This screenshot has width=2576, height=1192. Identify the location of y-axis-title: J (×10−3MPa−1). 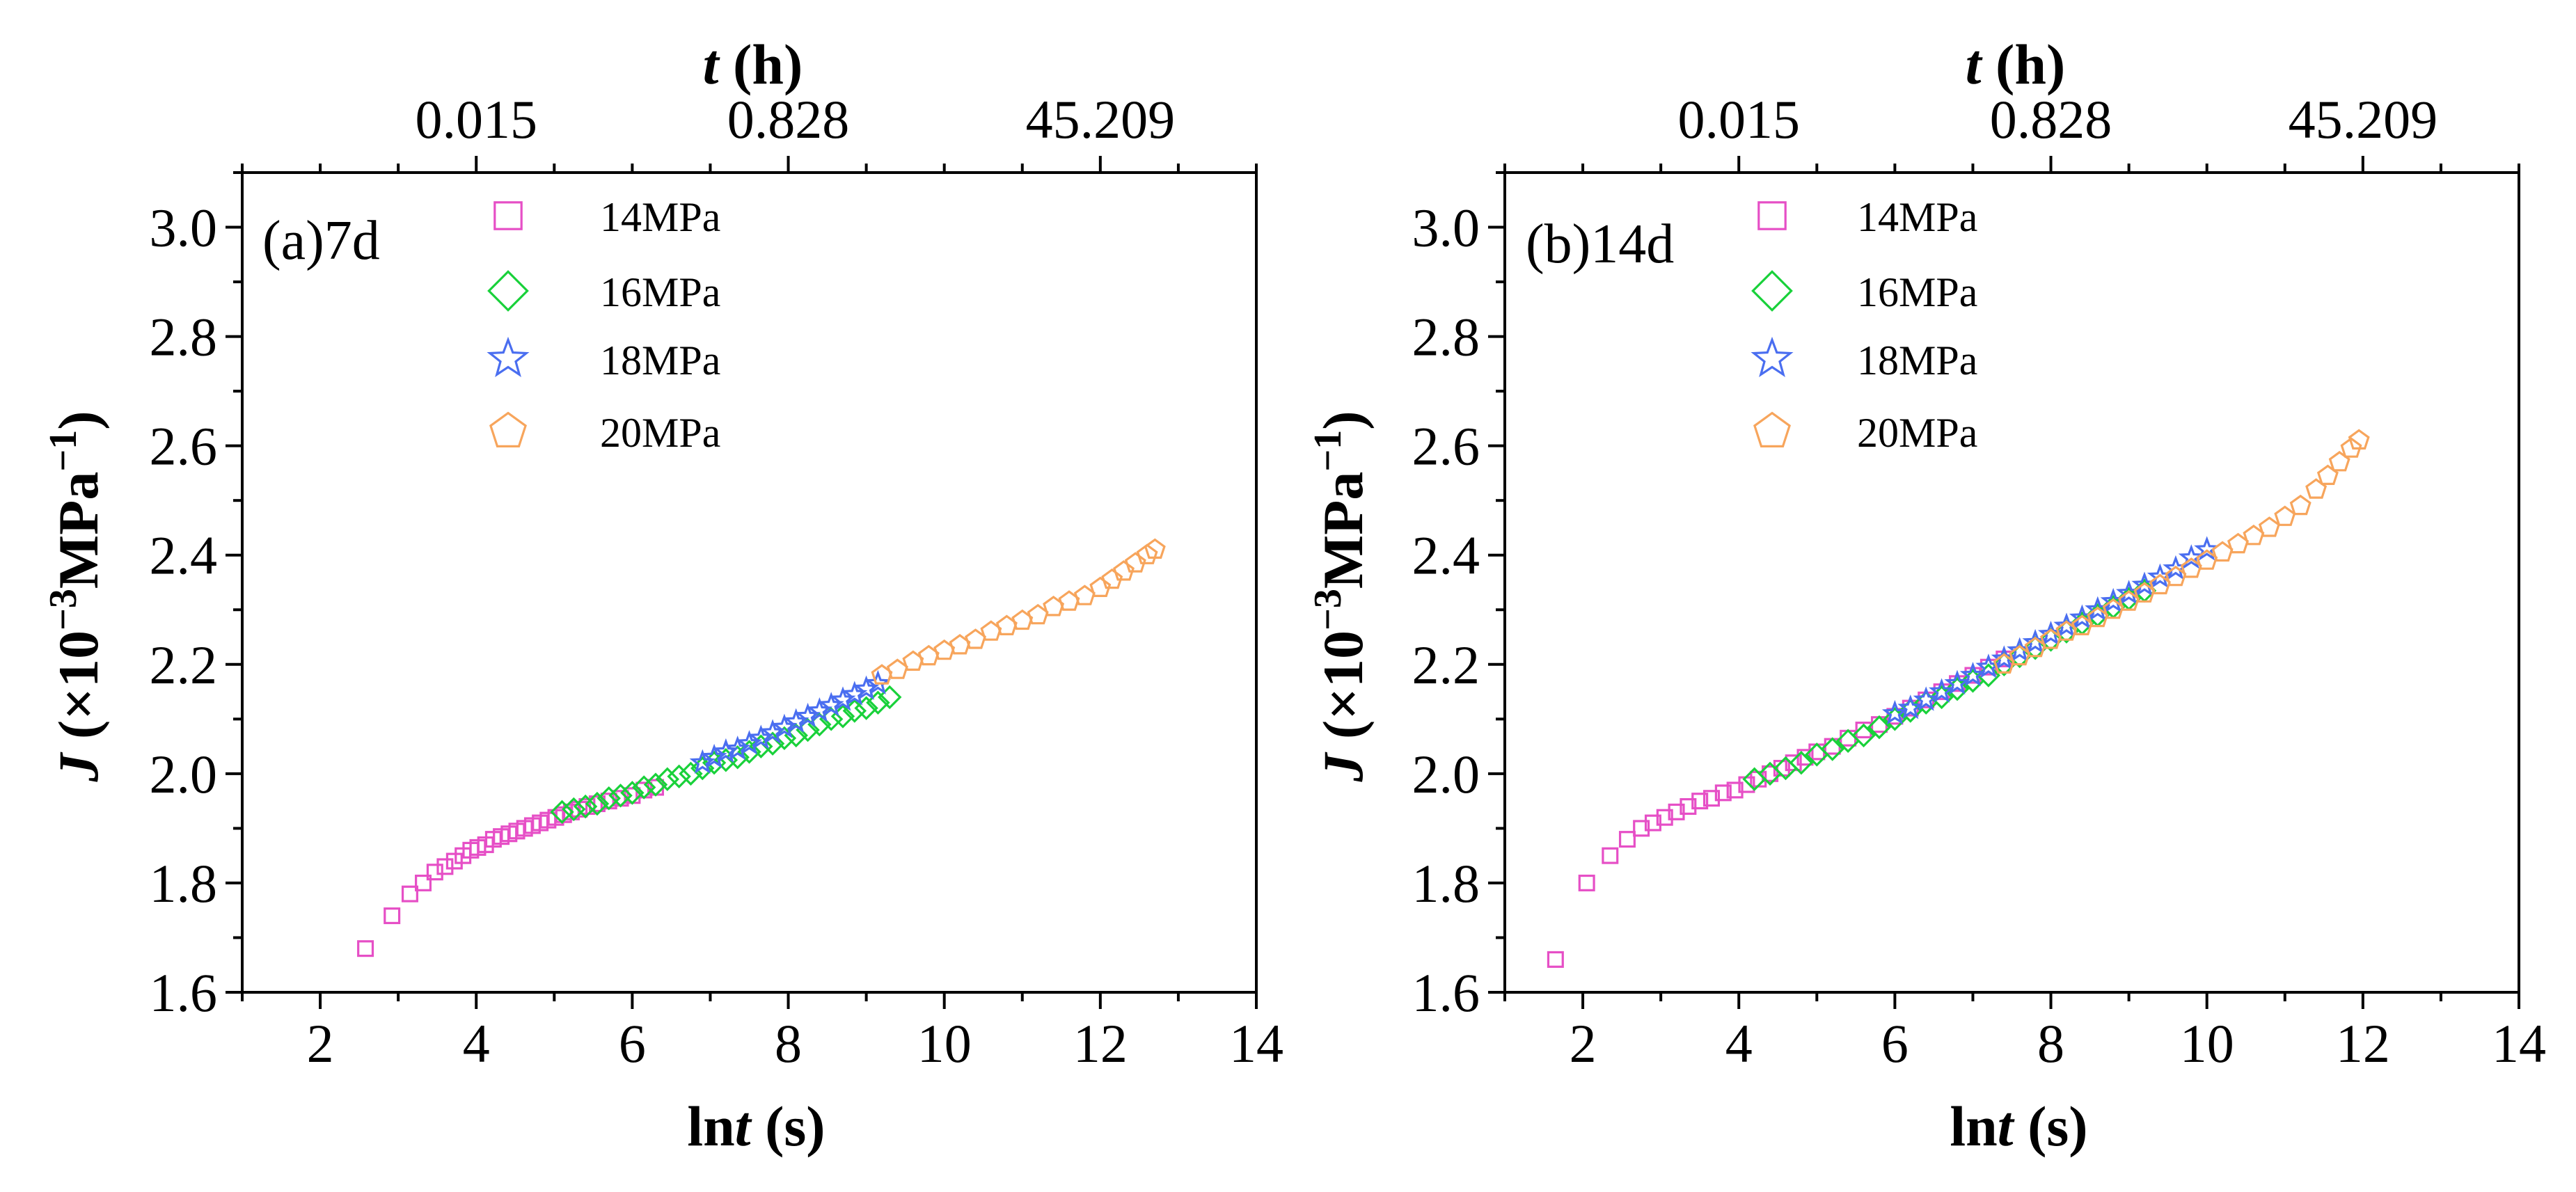
(76, 596).